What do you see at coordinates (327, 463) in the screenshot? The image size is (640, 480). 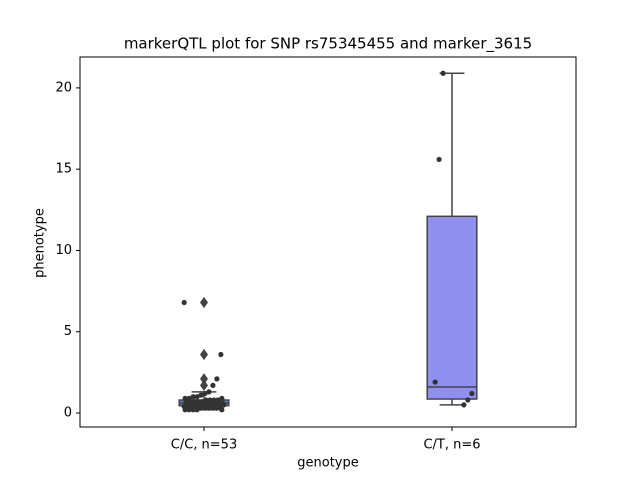 I see `x-axis-label: genotype` at bounding box center [327, 463].